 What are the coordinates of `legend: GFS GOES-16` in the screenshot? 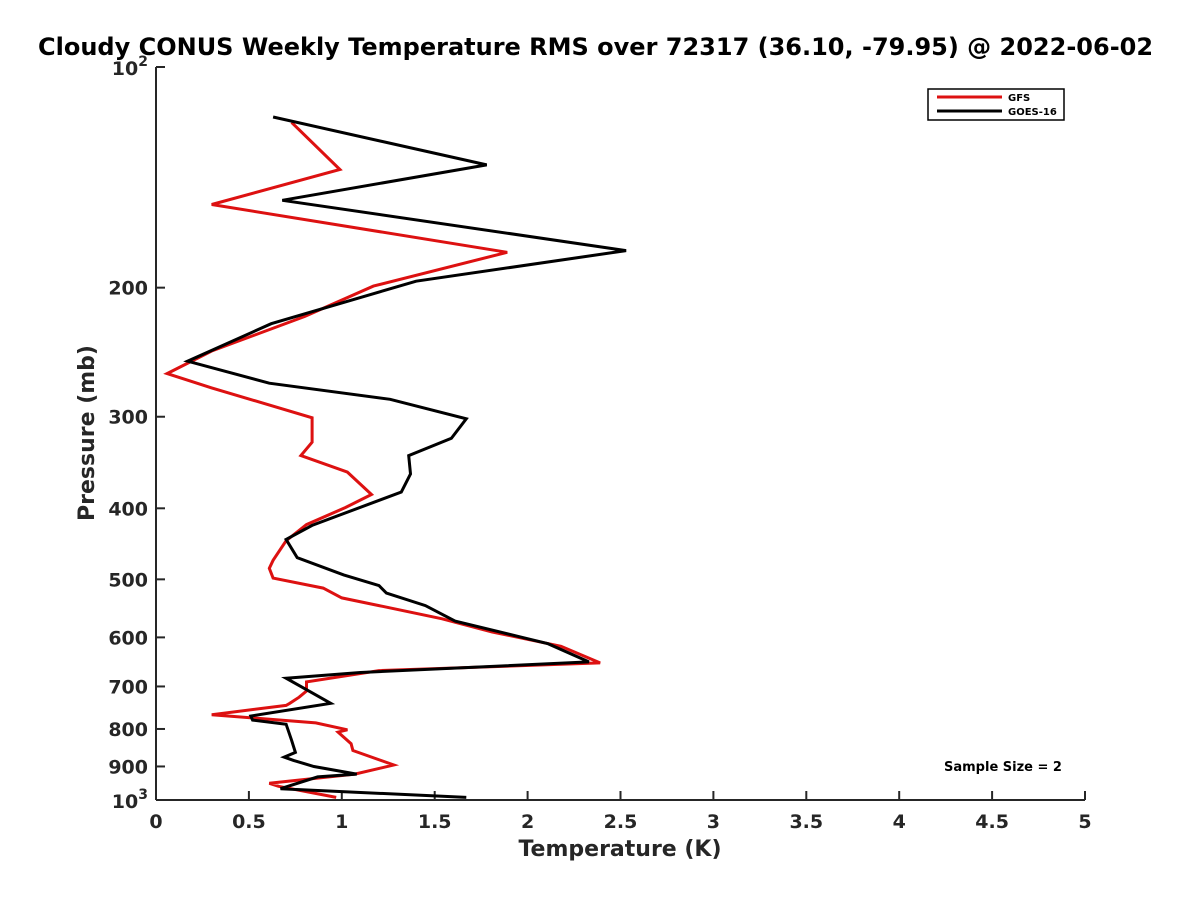 It's located at (996, 104).